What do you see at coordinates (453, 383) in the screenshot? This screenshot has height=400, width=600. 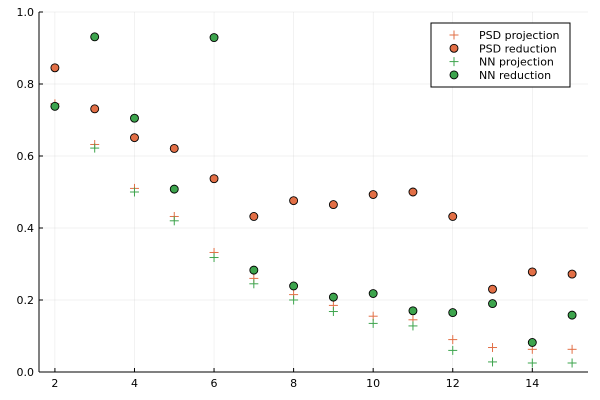 I see `x-tick-label: 12` at bounding box center [453, 383].